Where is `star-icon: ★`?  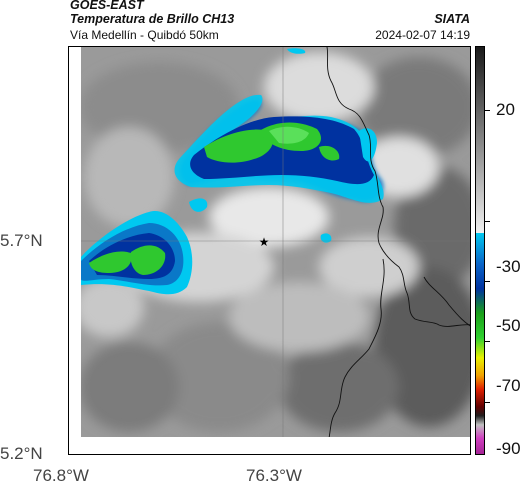
star-icon: ★ is located at coordinates (264, 242).